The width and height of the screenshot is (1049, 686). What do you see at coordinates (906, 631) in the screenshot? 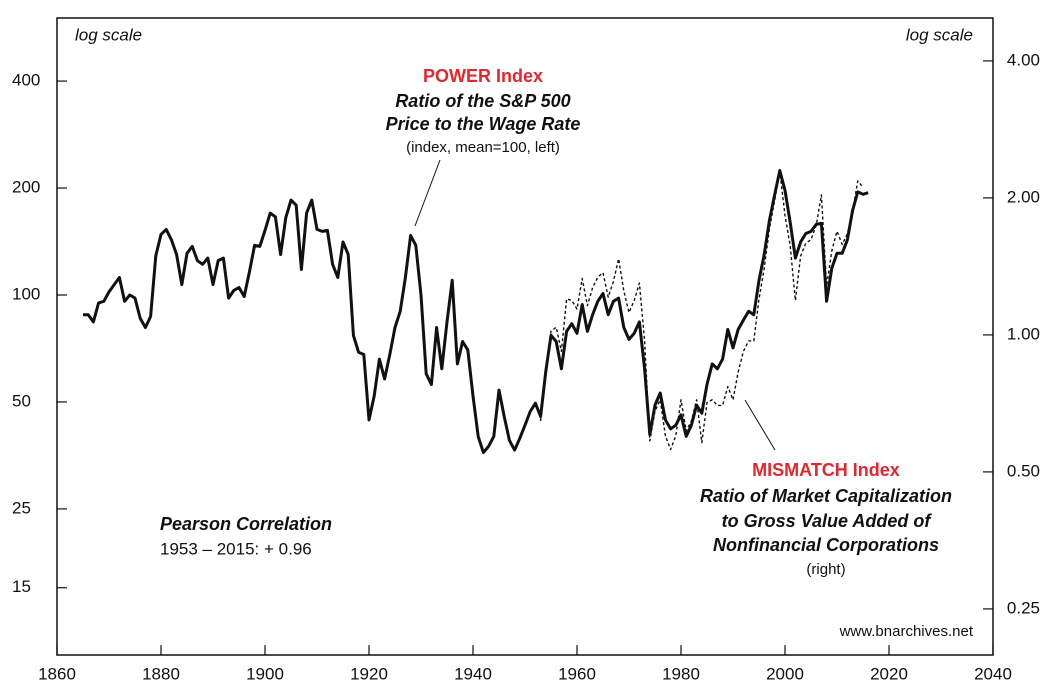
I see `source-note: www.bnarchives.net` at bounding box center [906, 631].